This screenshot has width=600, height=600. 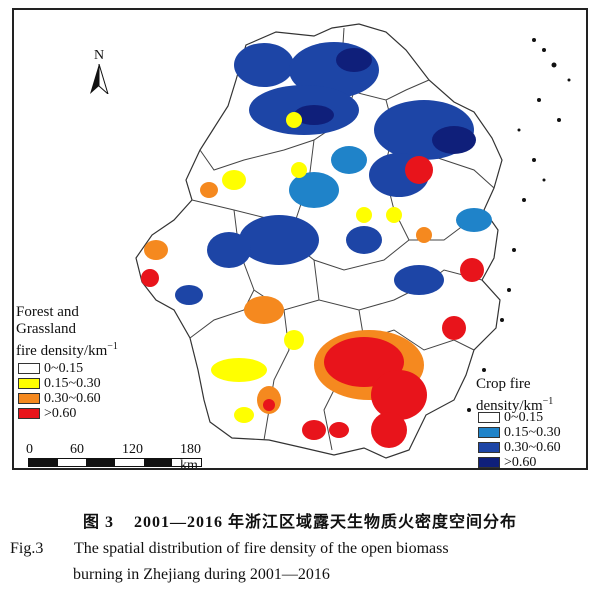 I want to click on crop-legend-label: 0.15~0.30, so click(x=532, y=432).